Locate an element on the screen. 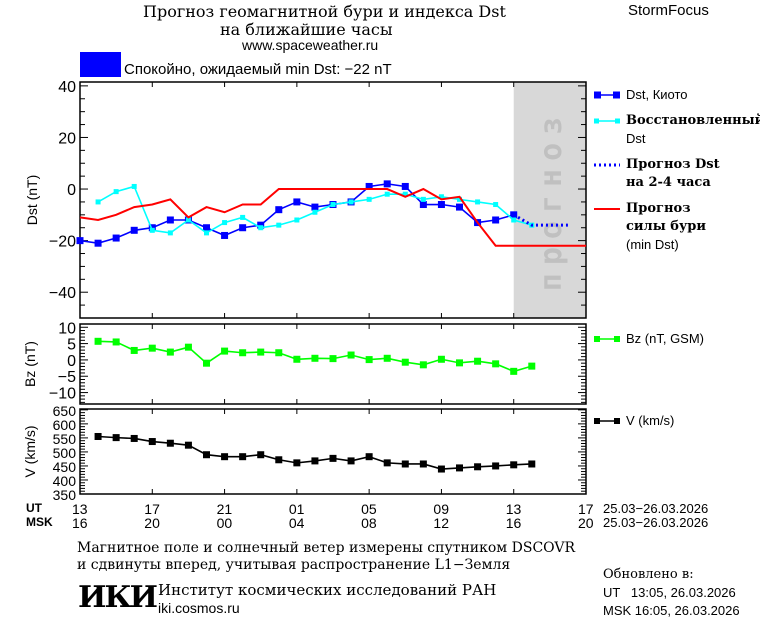  legend-storm-3: (min Dst) is located at coordinates (652, 244).